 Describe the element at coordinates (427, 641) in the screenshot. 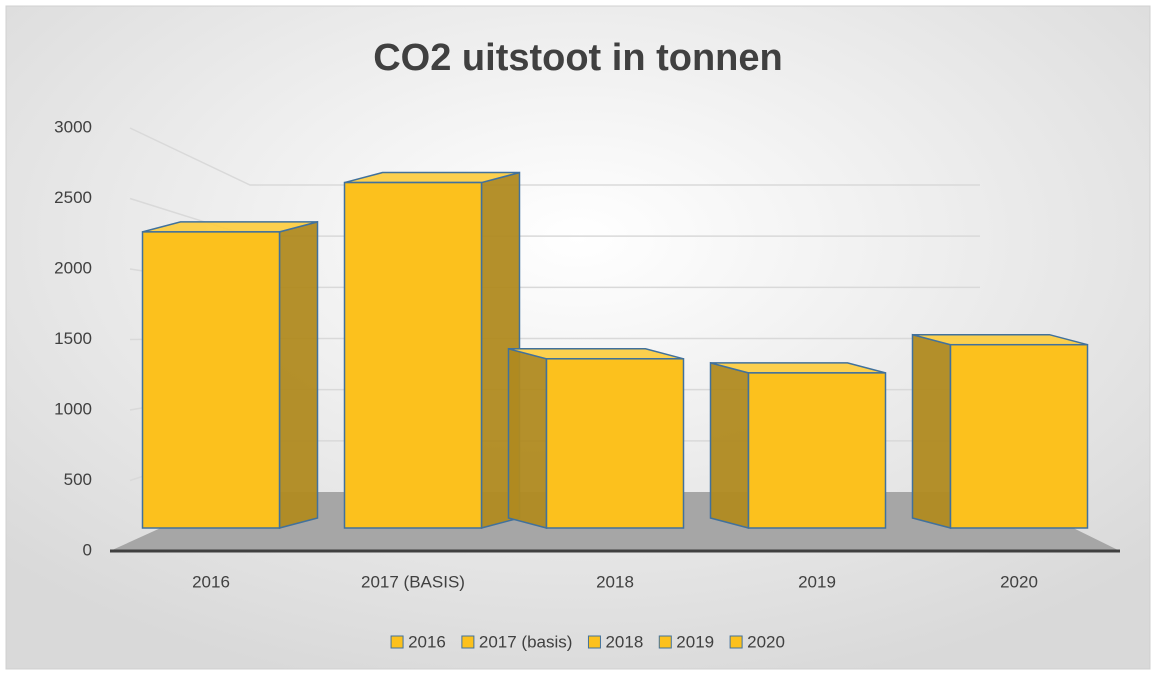

I see `legend-label: 2016` at that location.